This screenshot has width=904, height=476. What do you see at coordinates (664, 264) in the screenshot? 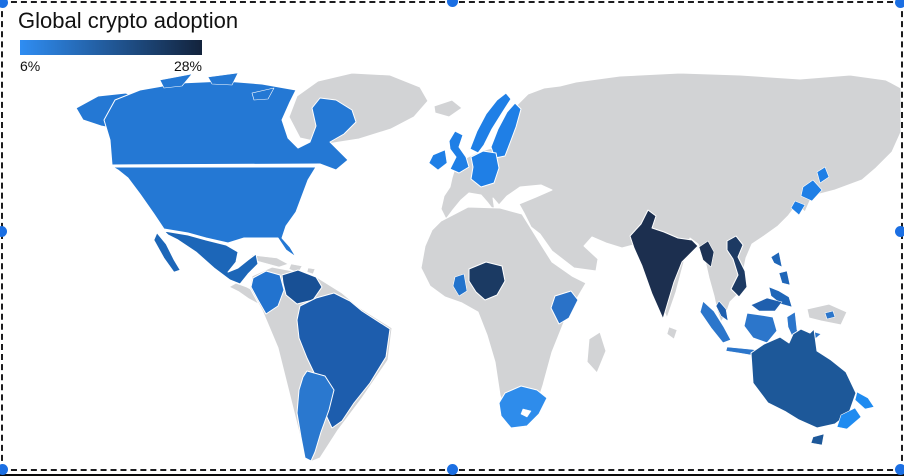
I see `country-india` at bounding box center [664, 264].